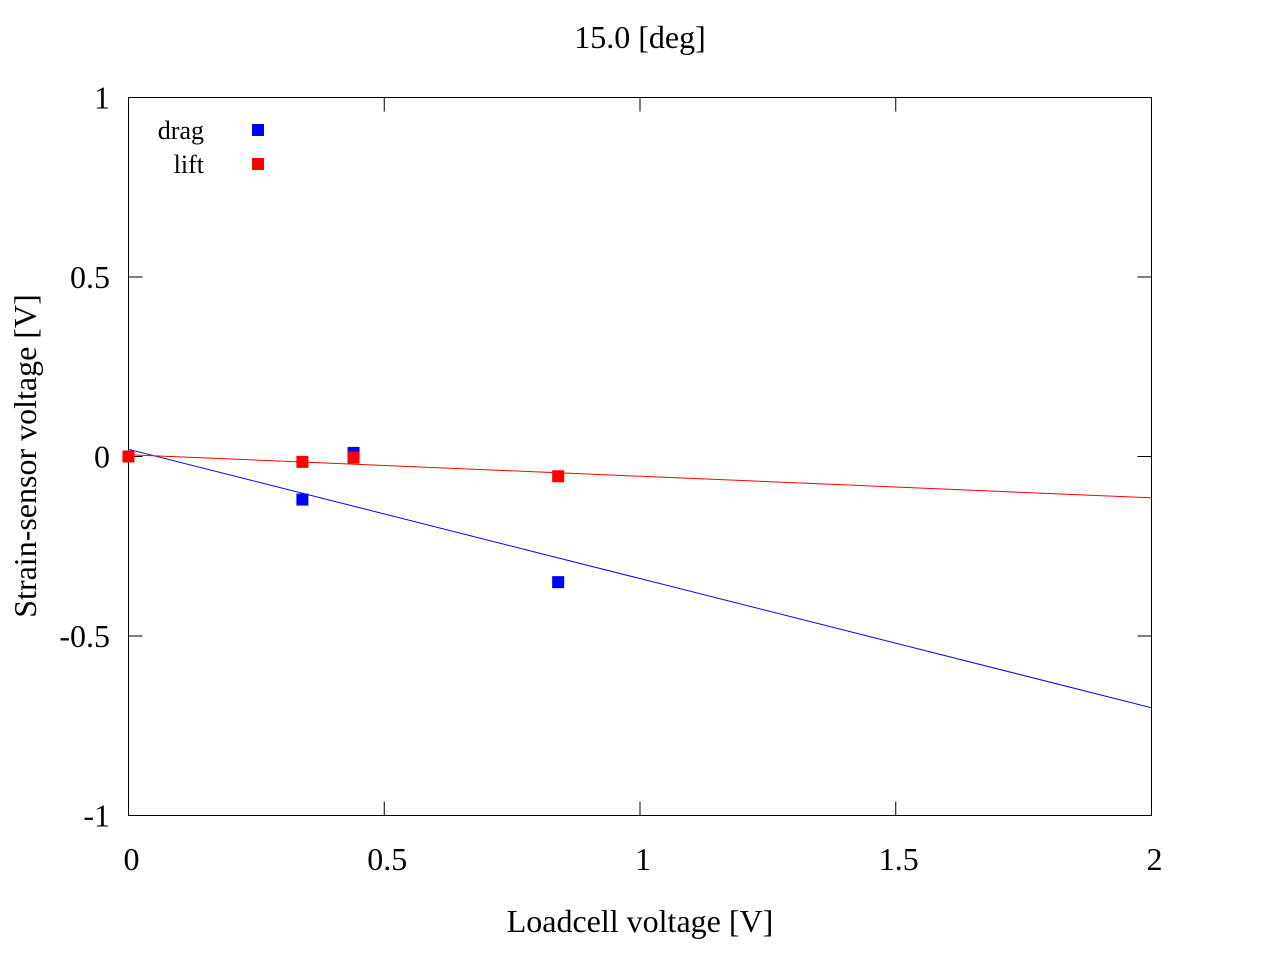 Image resolution: width=1280 pixels, height=960 pixels. I want to click on y-tick-label: 1, so click(102, 98).